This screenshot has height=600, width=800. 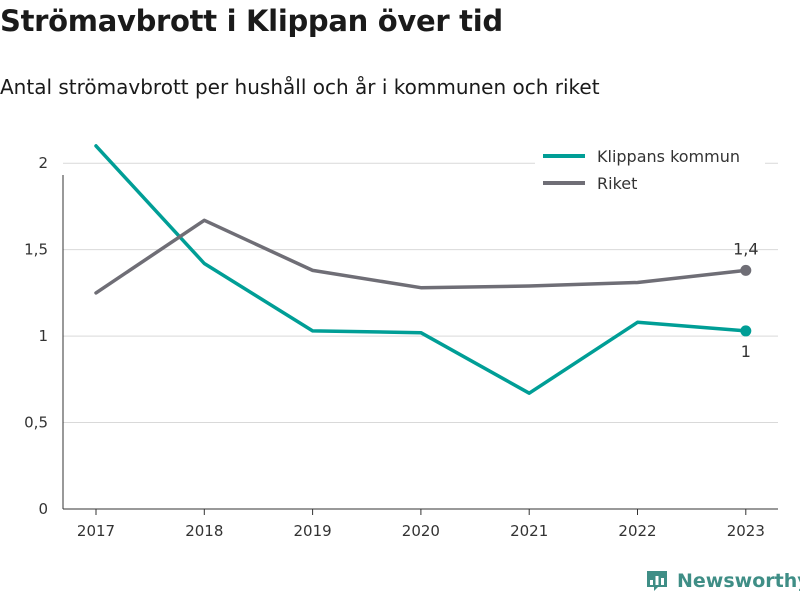 I want to click on x-tick-label: 2020, so click(x=421, y=531).